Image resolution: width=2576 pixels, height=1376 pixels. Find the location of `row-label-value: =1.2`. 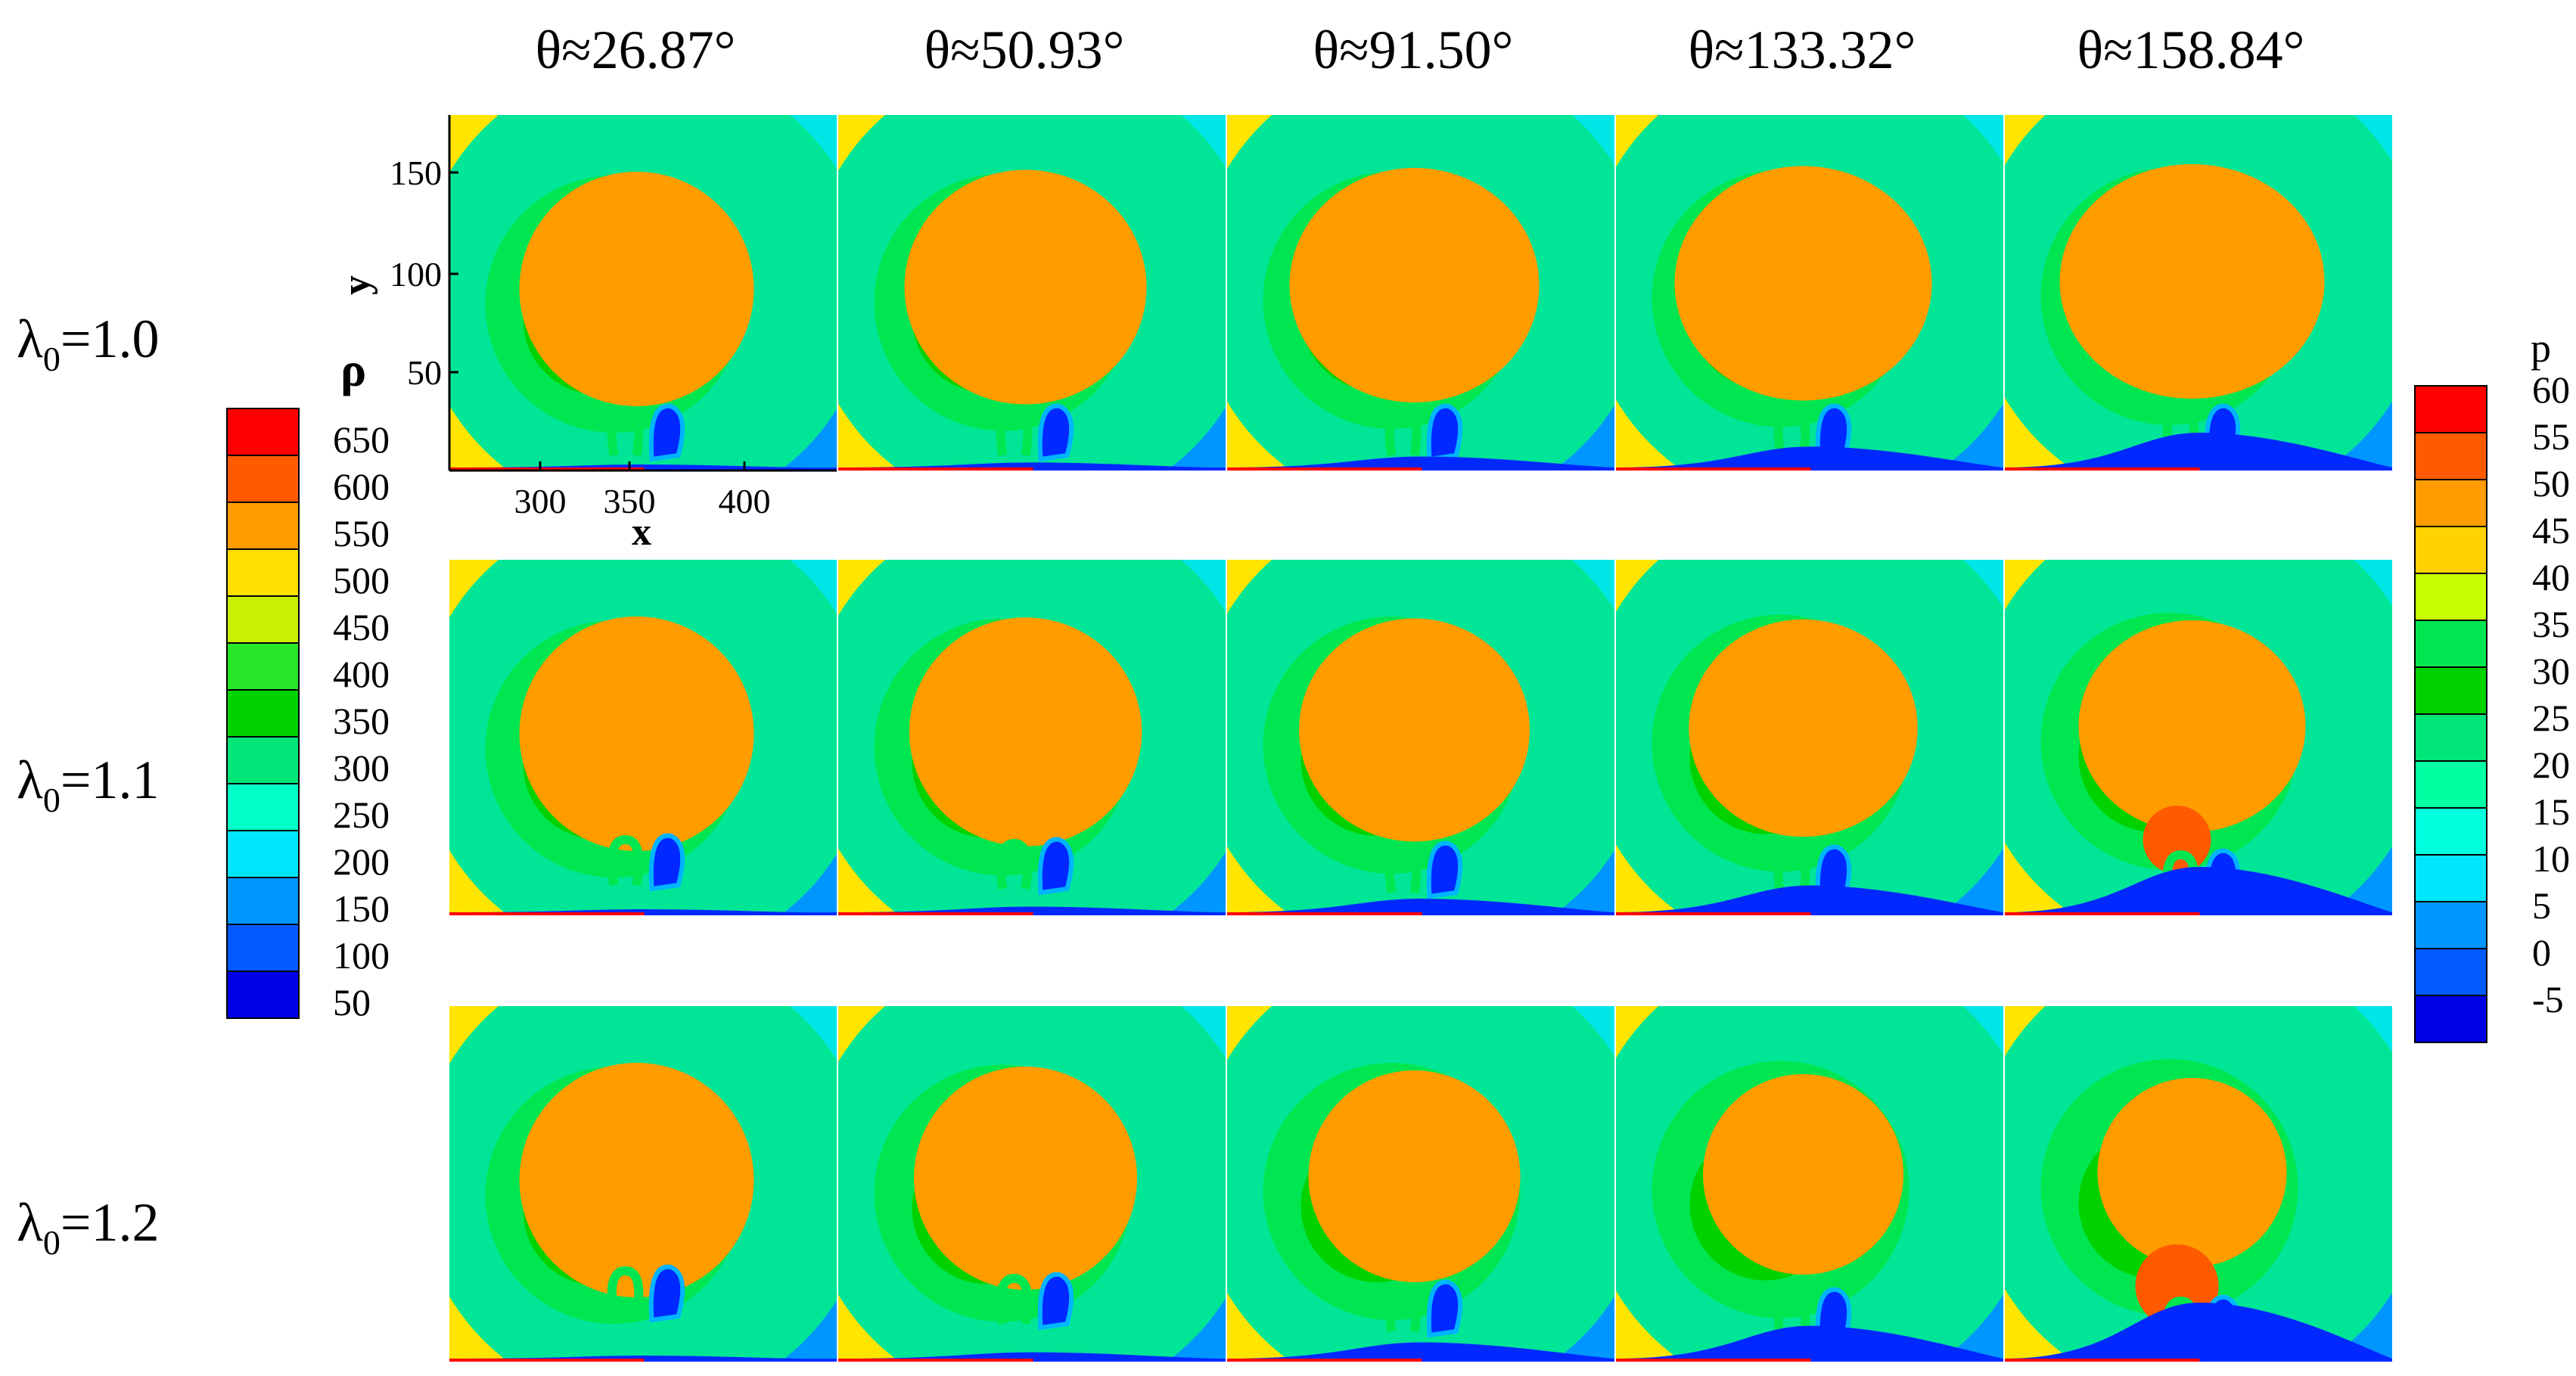

row-label-value: =1.2 is located at coordinates (110, 1223).